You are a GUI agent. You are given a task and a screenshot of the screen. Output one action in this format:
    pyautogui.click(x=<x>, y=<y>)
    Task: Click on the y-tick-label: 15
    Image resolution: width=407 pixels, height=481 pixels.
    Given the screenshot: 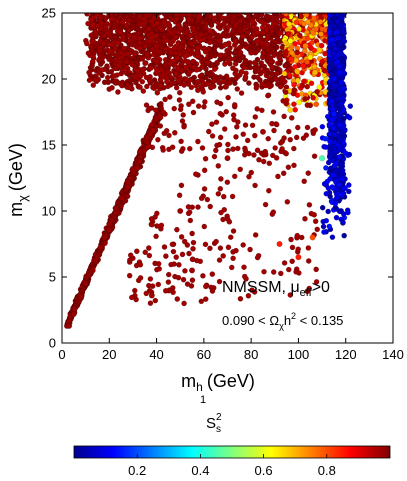 What is the action you would take?
    pyautogui.click(x=49, y=145)
    